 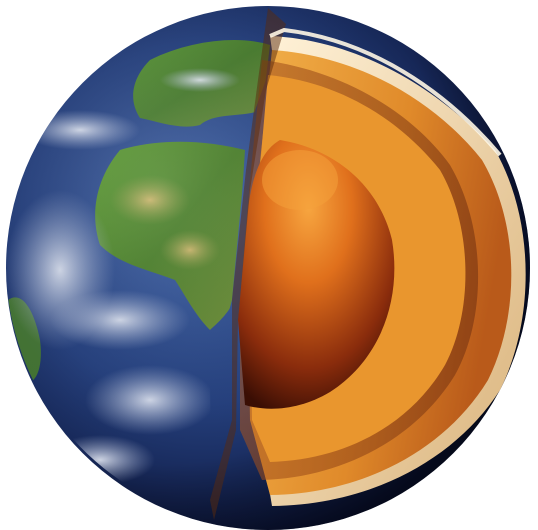 I want to click on outer-core-layer, so click(x=316, y=274).